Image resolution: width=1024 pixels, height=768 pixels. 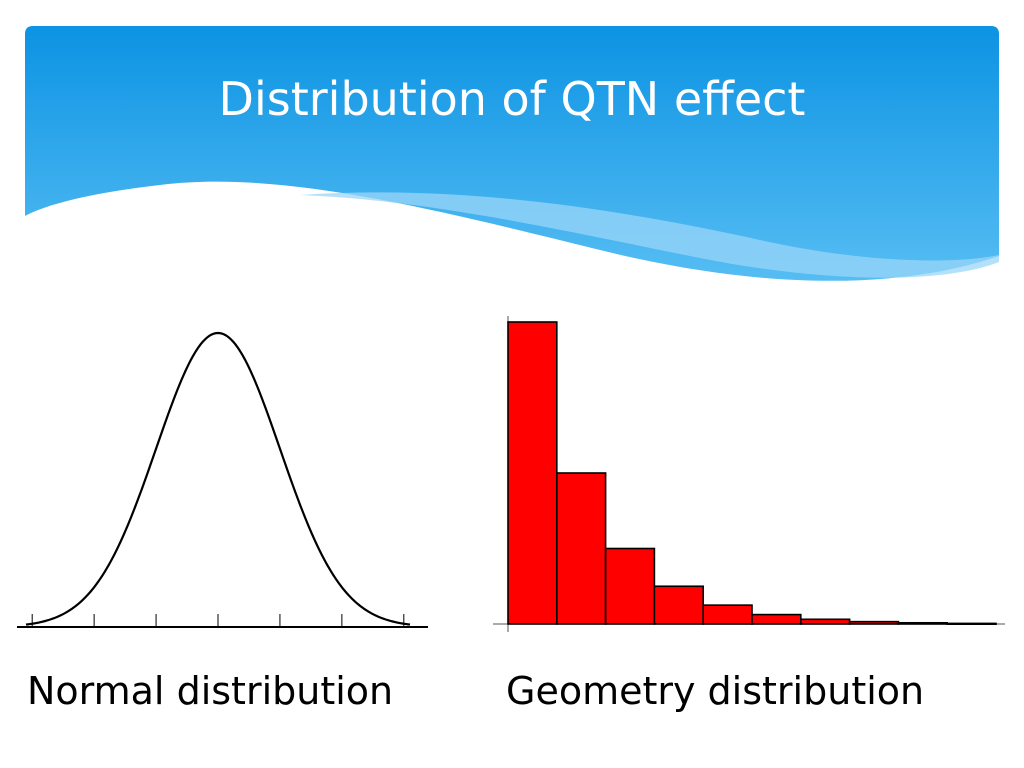 What do you see at coordinates (210, 691) in the screenshot?
I see `normal-distribution-caption: Normal distribution` at bounding box center [210, 691].